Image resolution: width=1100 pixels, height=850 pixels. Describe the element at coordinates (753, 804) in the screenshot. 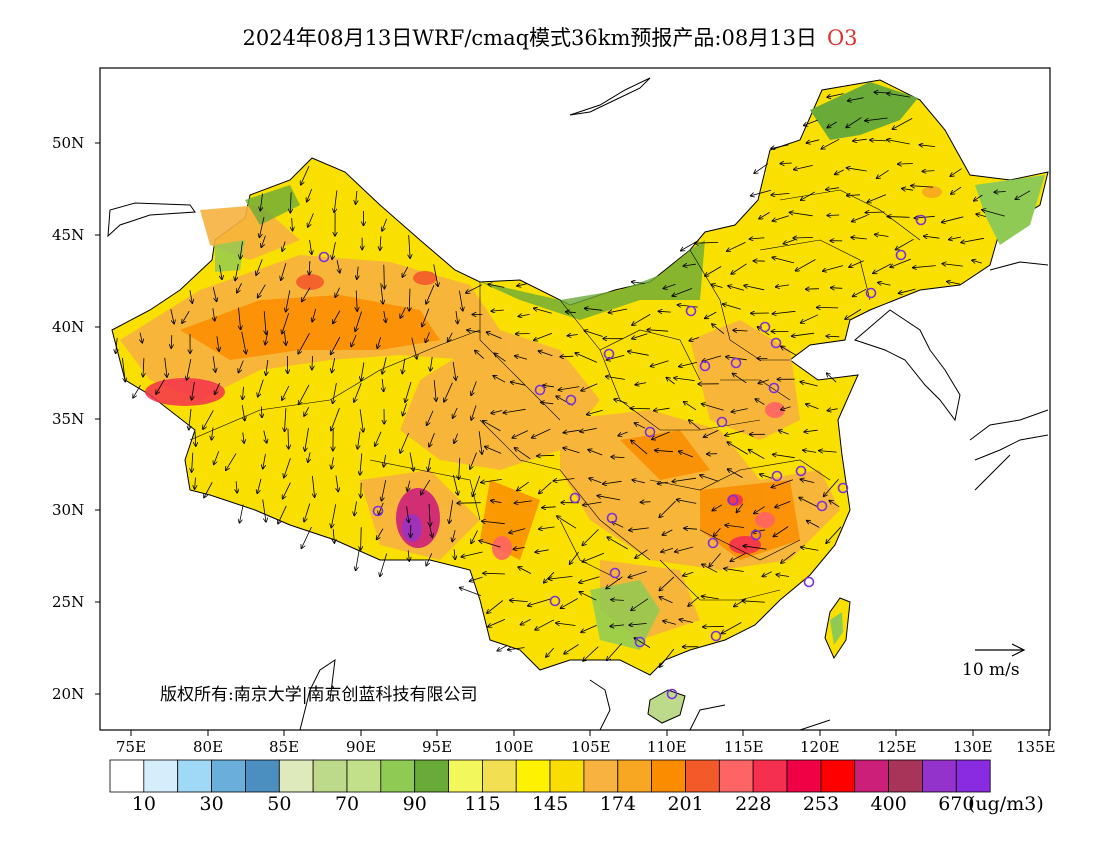

I see `colorbar-tick-label: 228` at that location.